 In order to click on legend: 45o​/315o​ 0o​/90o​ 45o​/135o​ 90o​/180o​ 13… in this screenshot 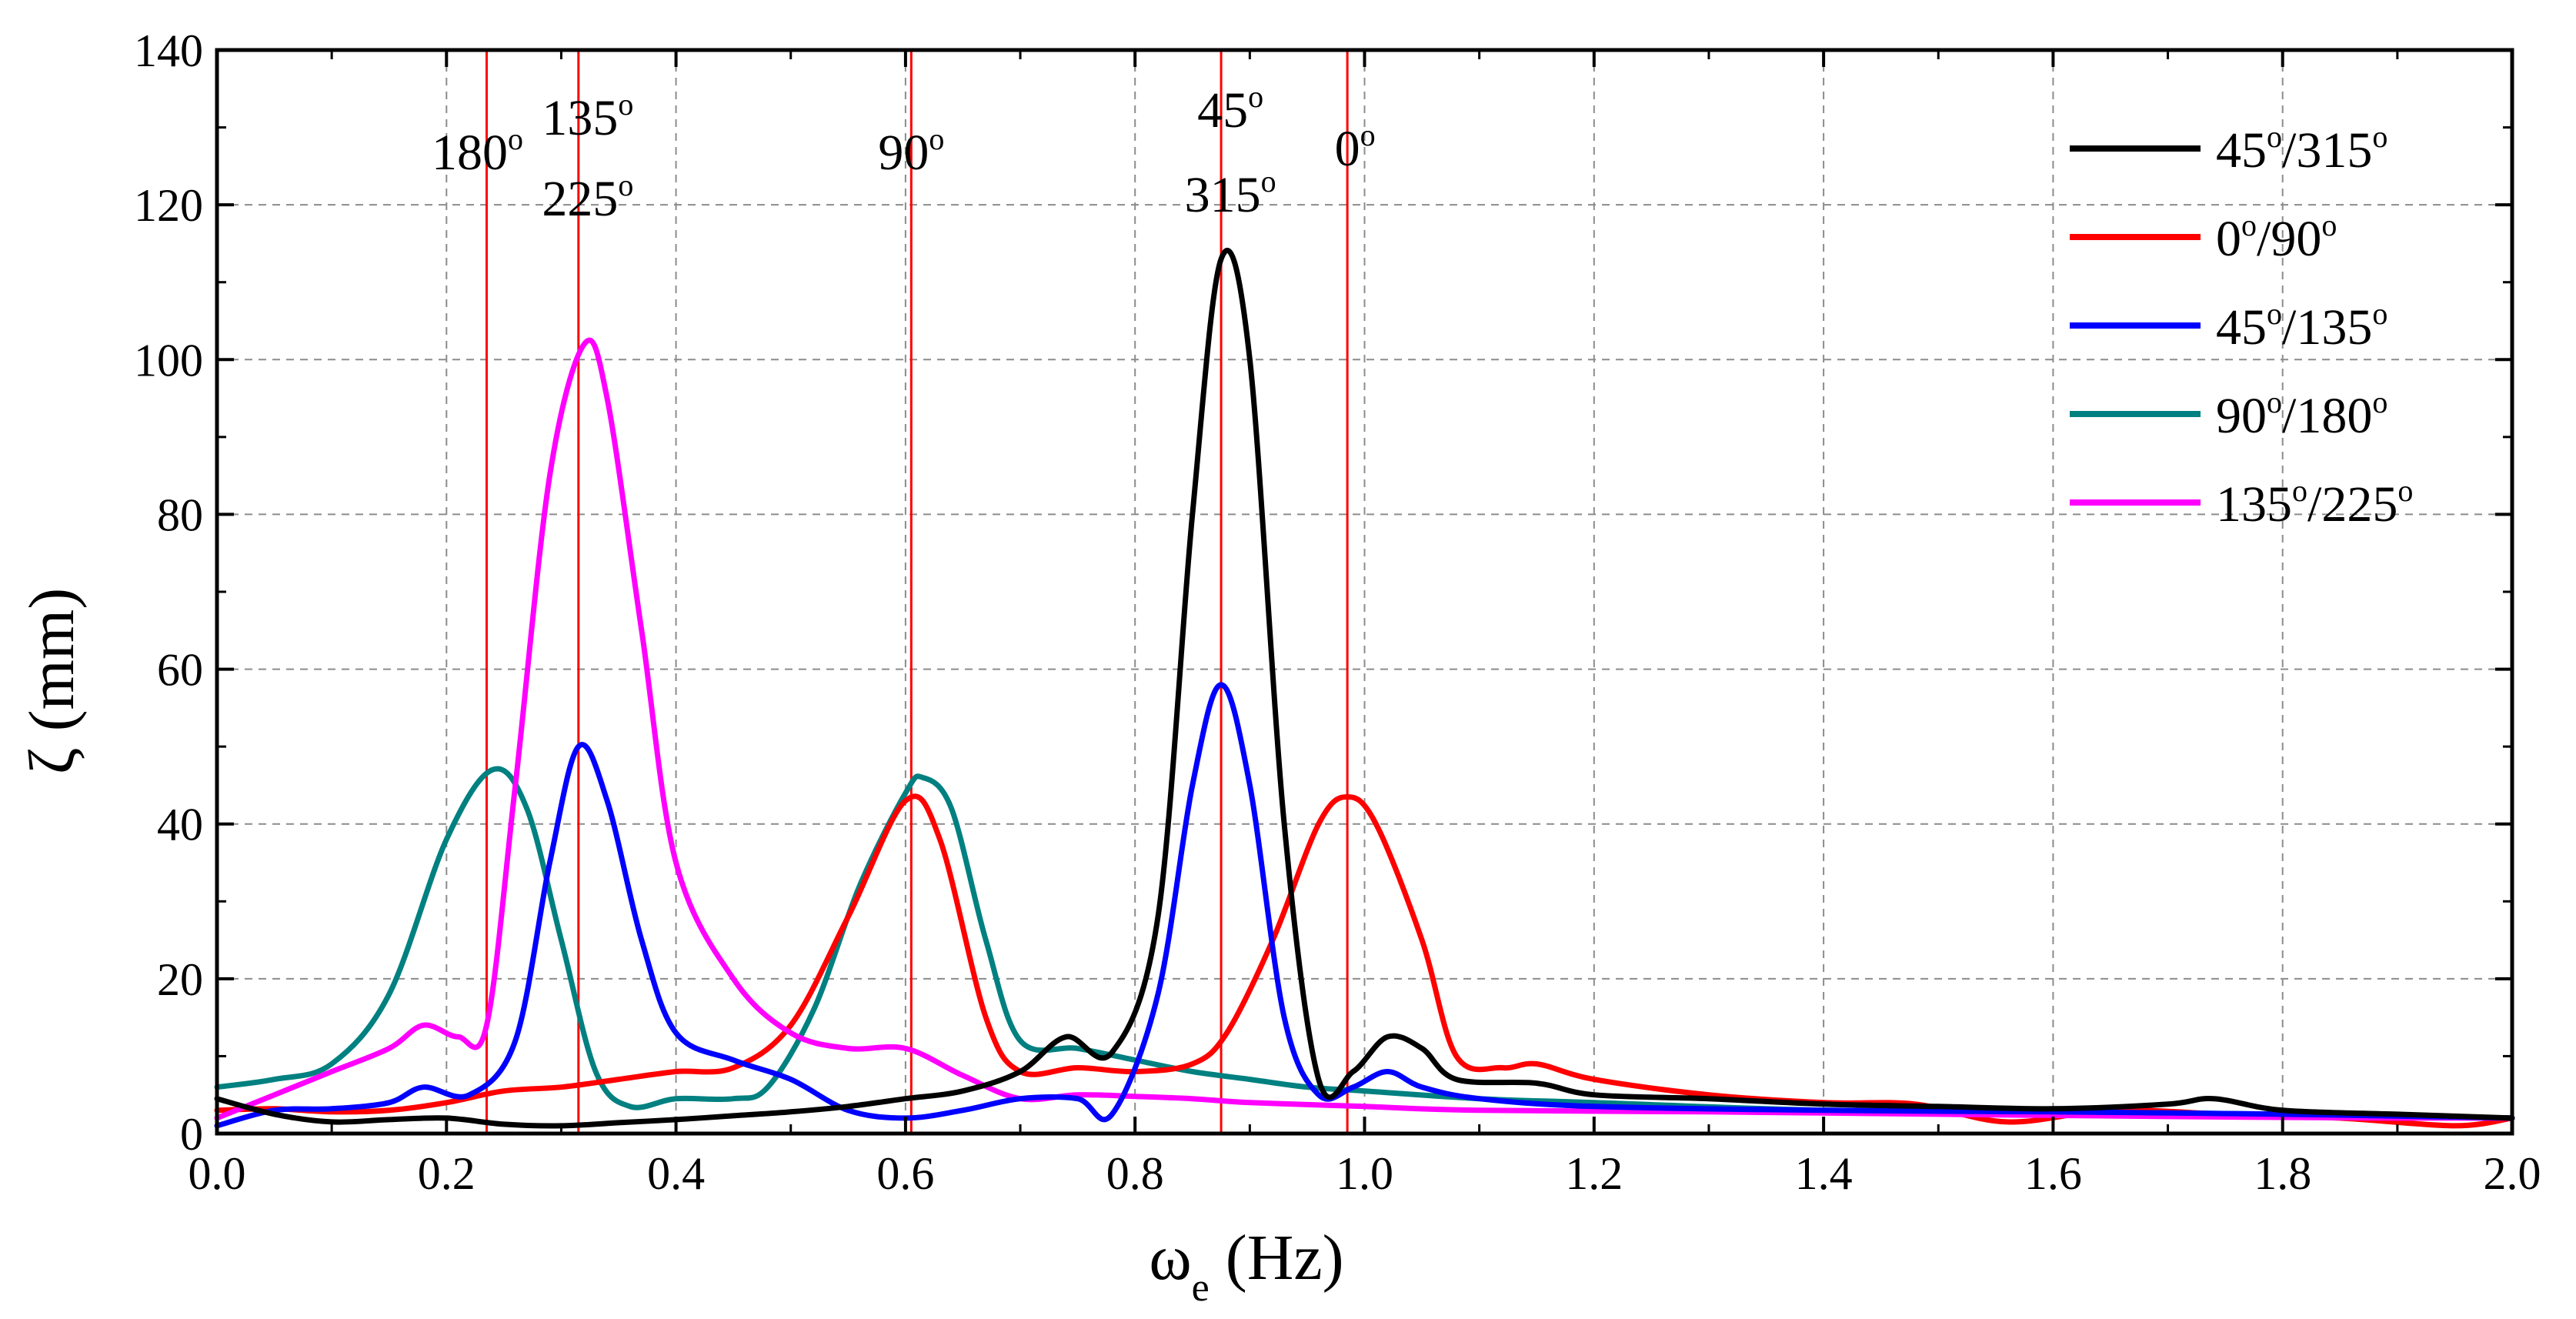, I will do `click(2241, 326)`.